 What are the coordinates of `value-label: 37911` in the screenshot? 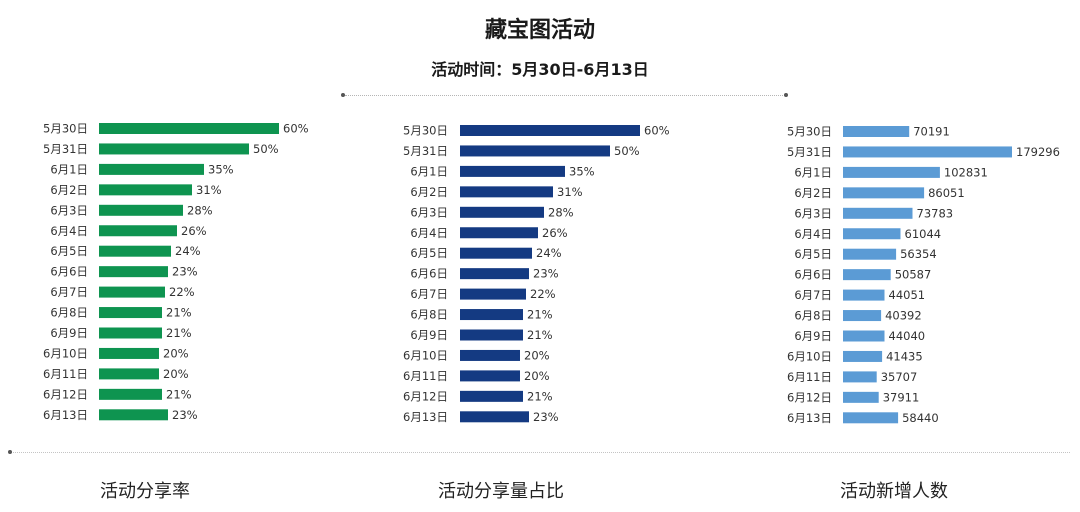 It's located at (901, 397).